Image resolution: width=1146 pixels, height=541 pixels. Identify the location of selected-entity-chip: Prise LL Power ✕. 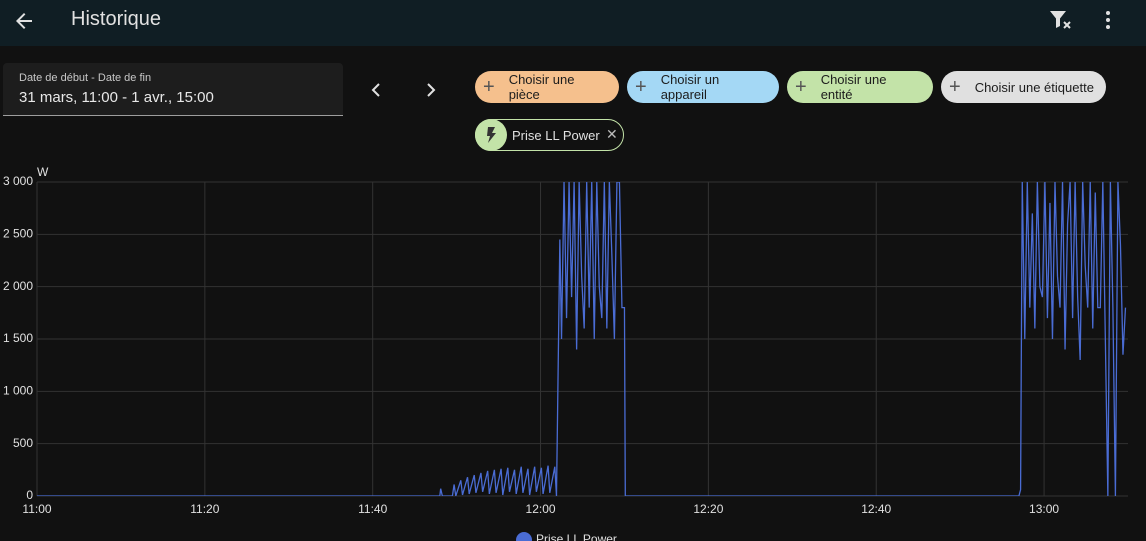
(549, 135).